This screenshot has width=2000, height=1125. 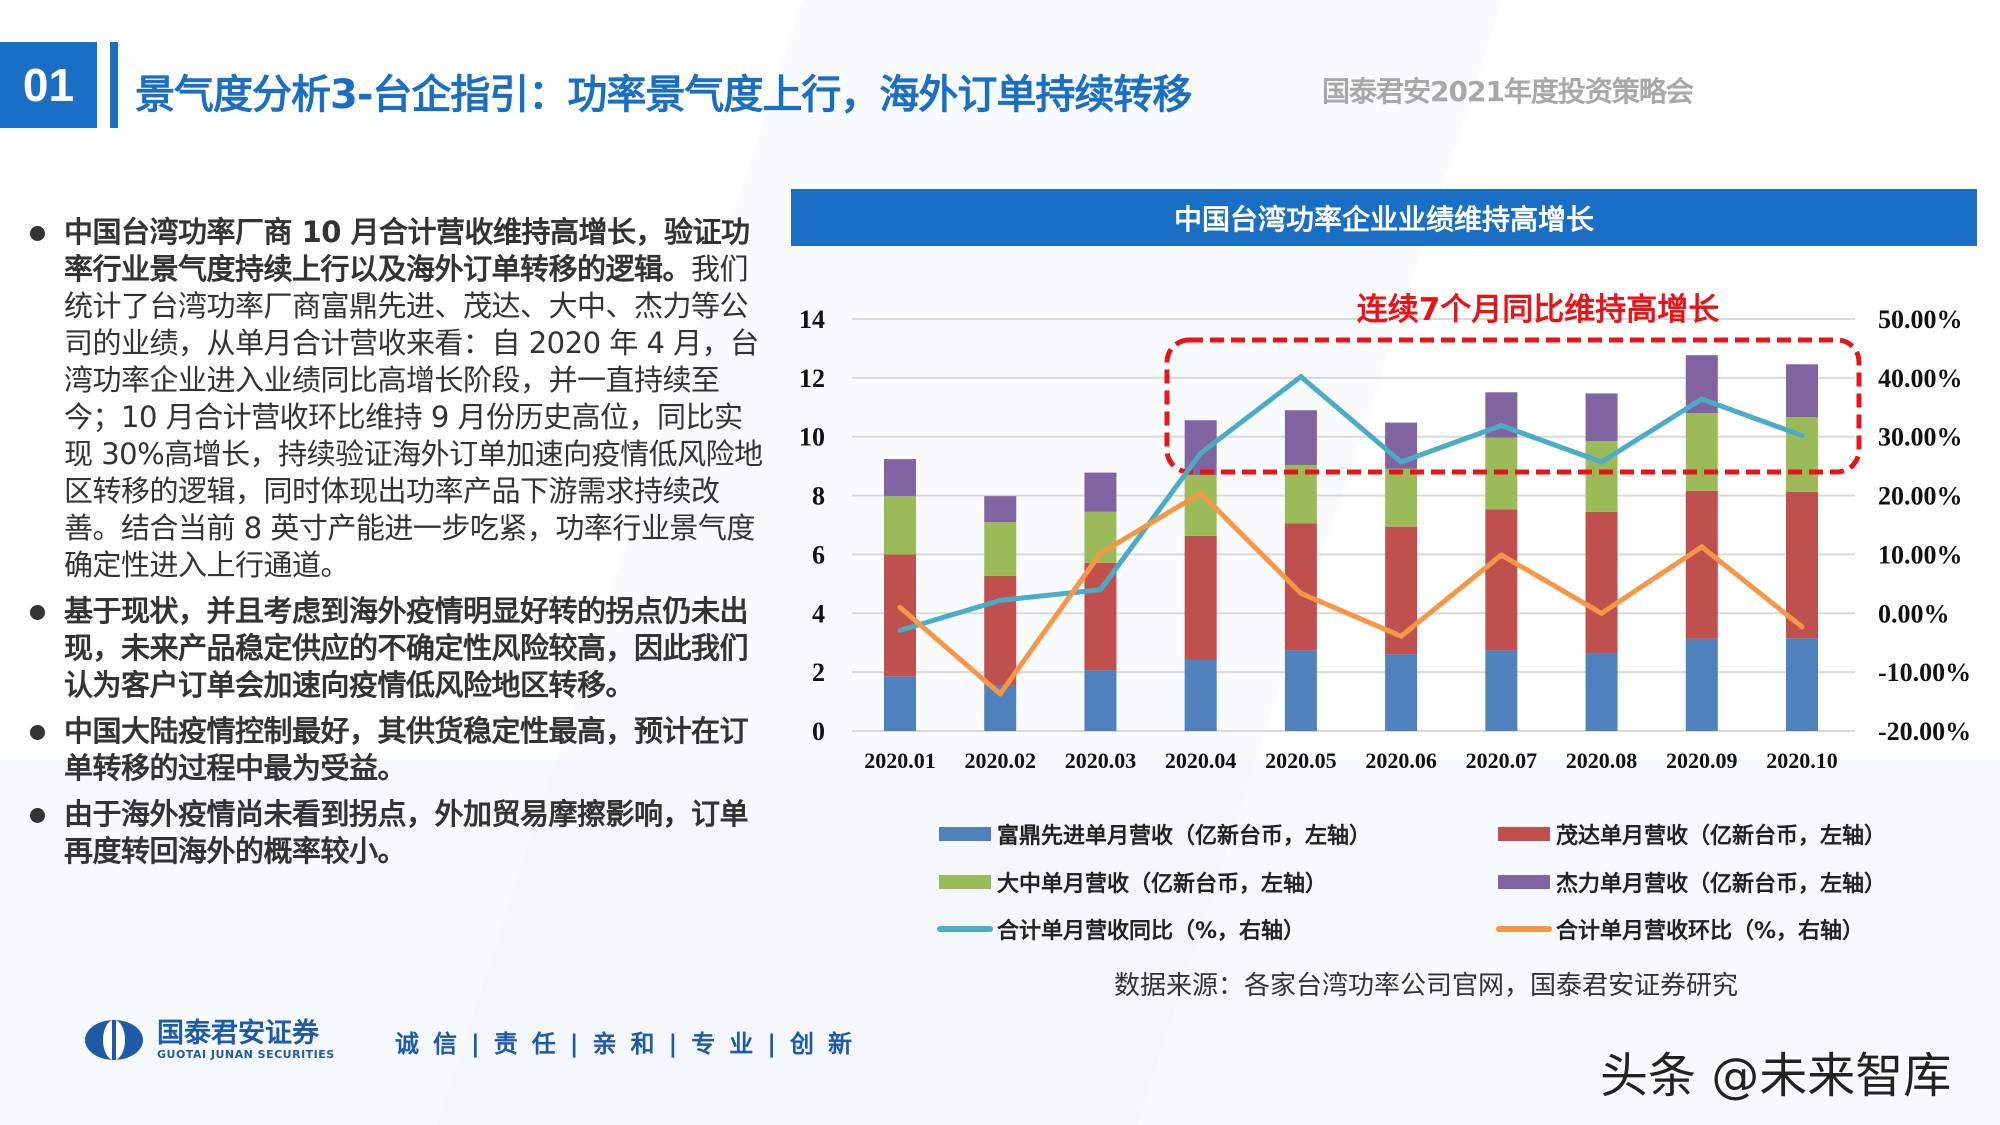 What do you see at coordinates (900, 760) in the screenshot?
I see `x-tick-label: 2020.01` at bounding box center [900, 760].